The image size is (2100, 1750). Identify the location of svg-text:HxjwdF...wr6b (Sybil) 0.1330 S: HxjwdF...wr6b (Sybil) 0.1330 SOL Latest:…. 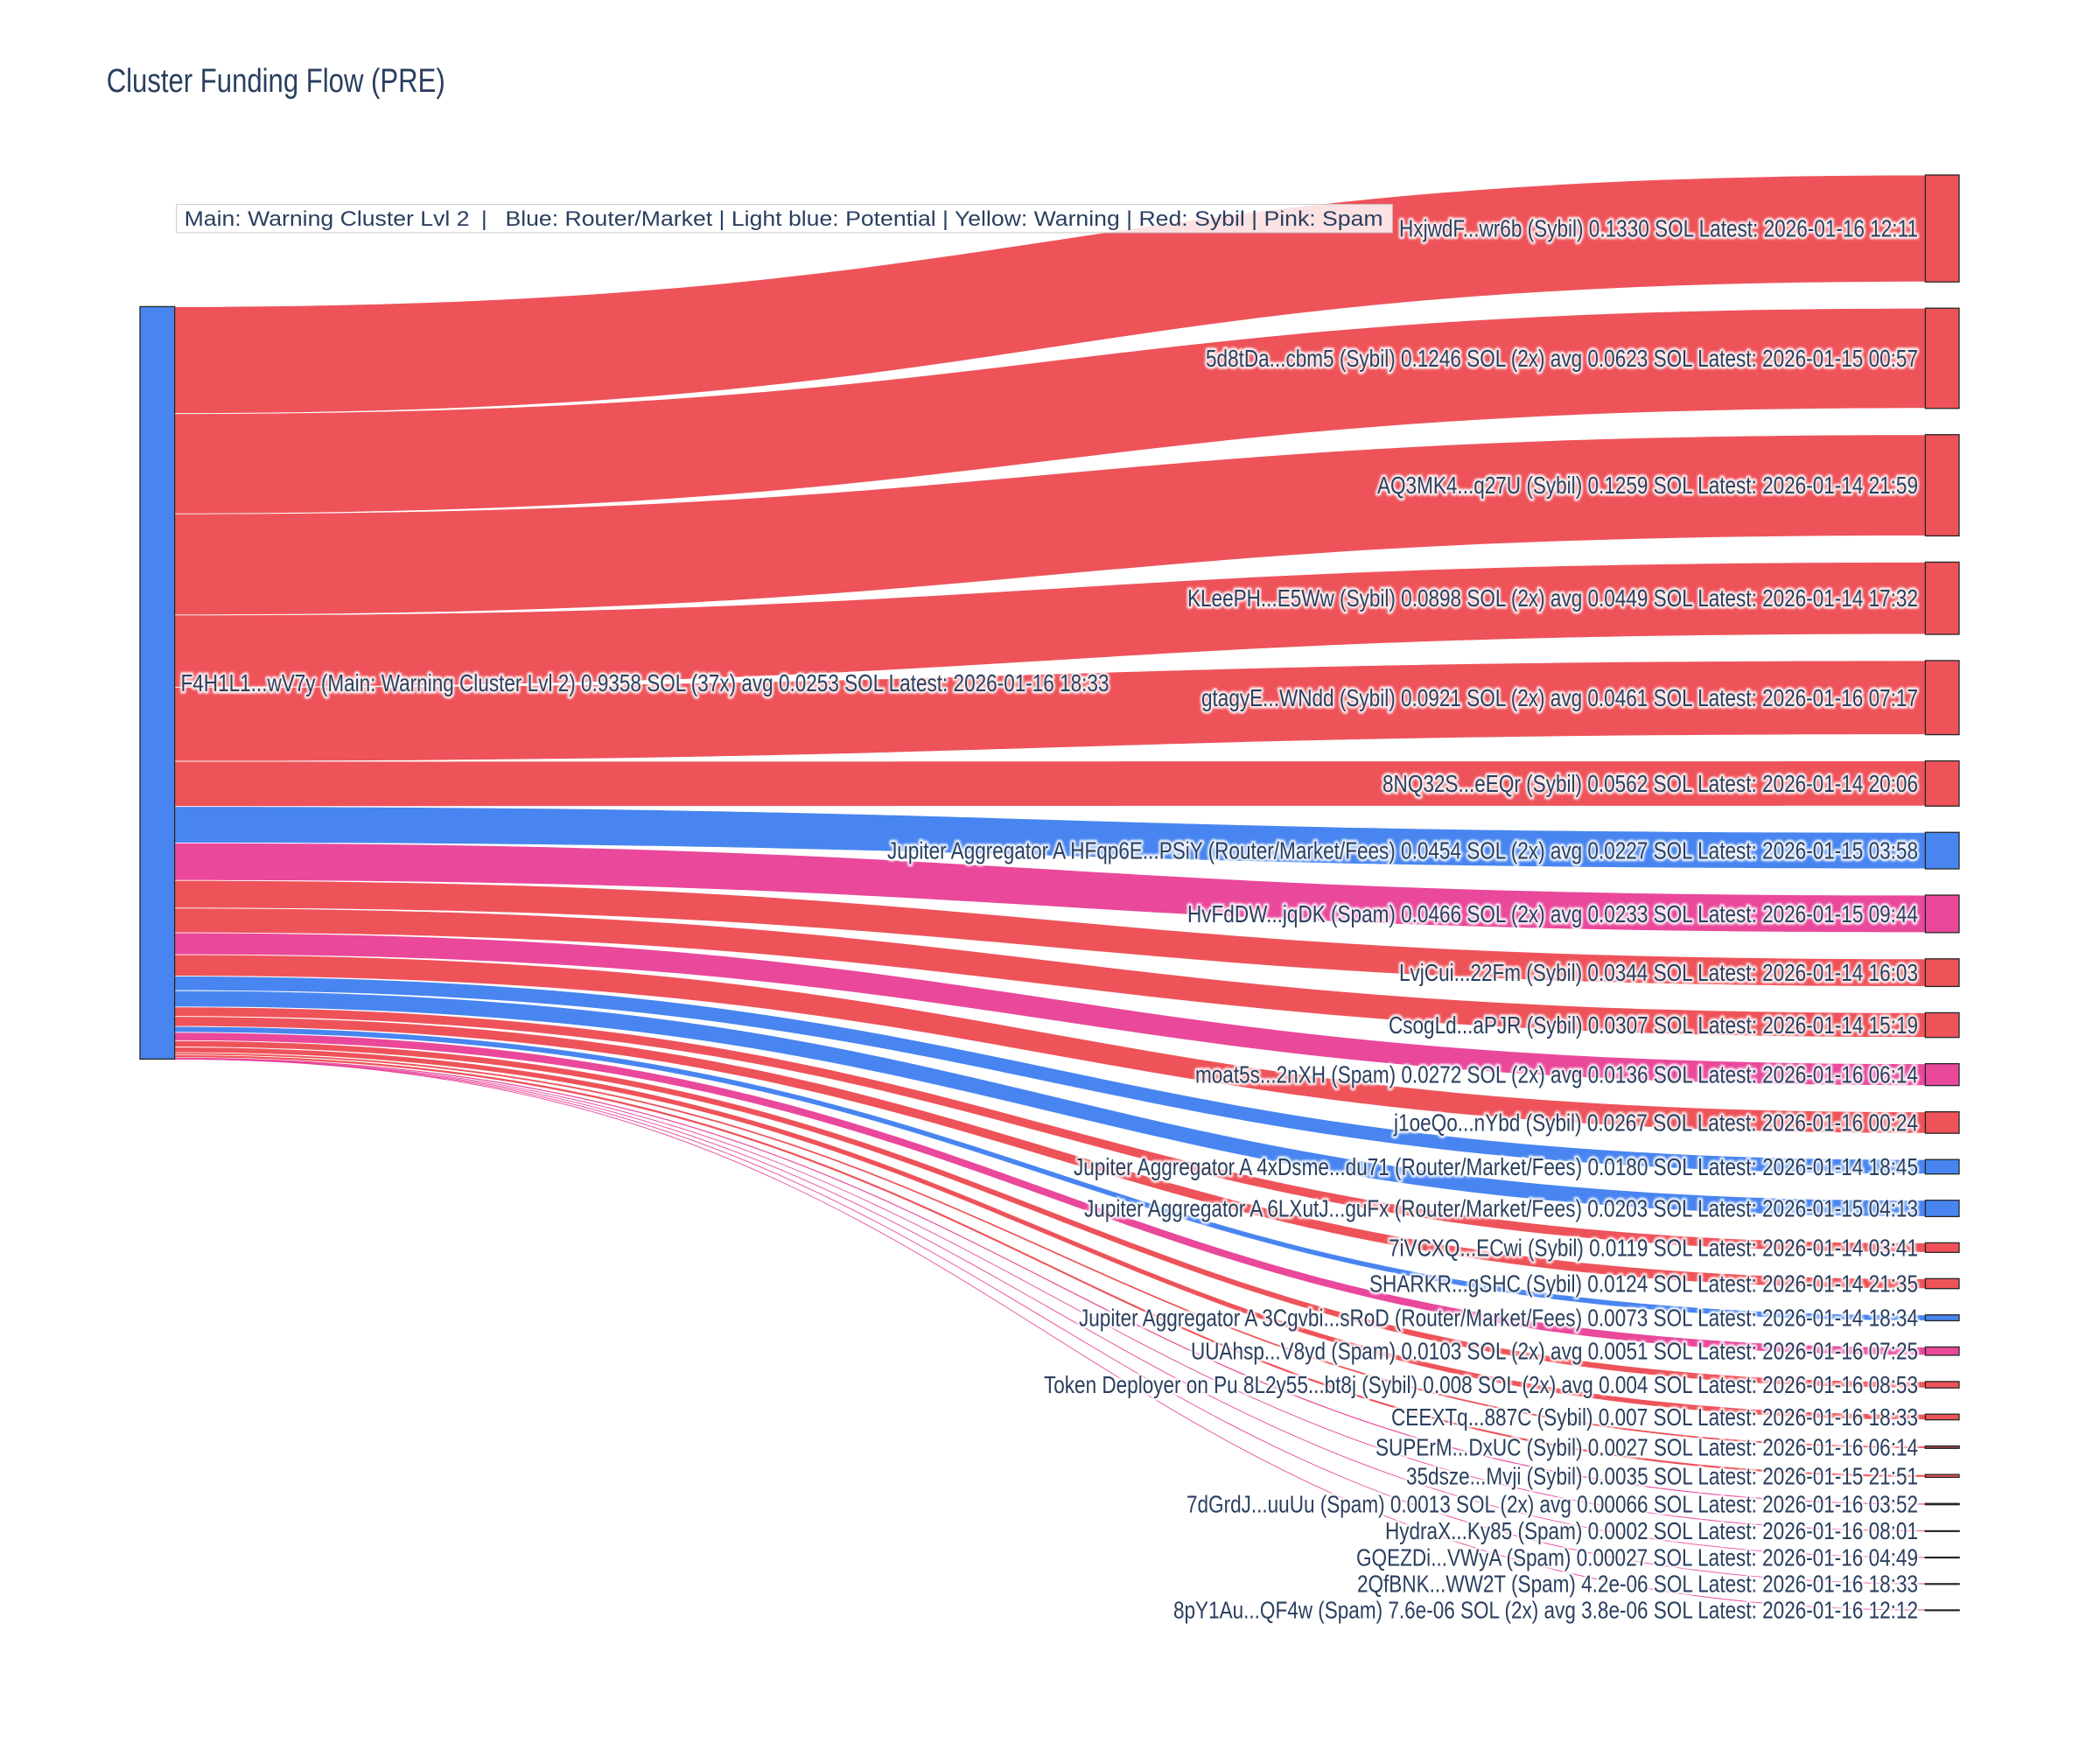
(1658, 228).